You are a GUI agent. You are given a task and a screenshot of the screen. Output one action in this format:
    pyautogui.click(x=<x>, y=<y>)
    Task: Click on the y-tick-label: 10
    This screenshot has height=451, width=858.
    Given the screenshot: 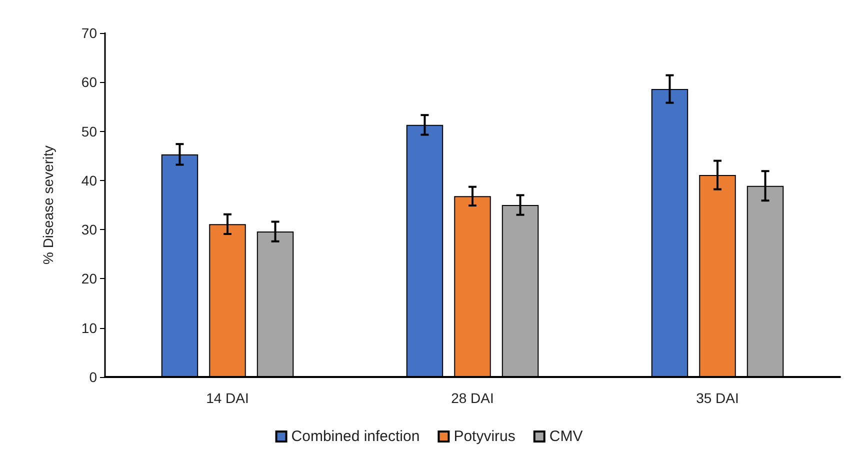 What is the action you would take?
    pyautogui.click(x=89, y=328)
    